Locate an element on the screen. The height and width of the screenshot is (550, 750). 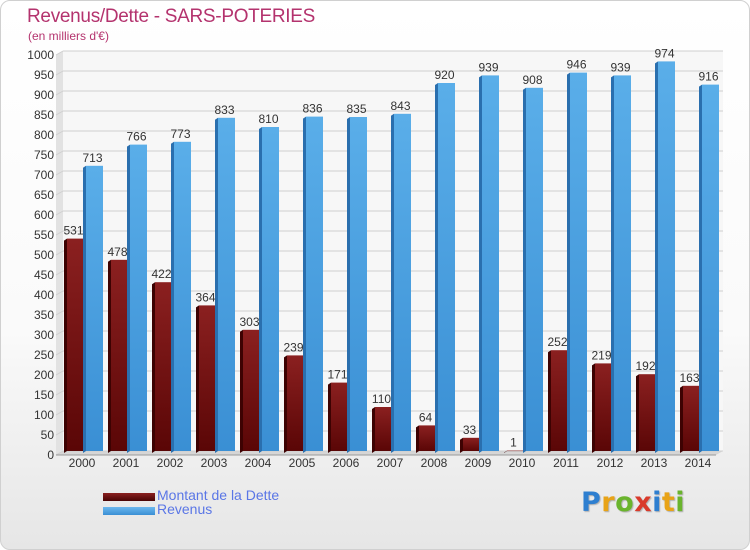
chart-subtitle: (en milliers d'€) is located at coordinates (68, 36).